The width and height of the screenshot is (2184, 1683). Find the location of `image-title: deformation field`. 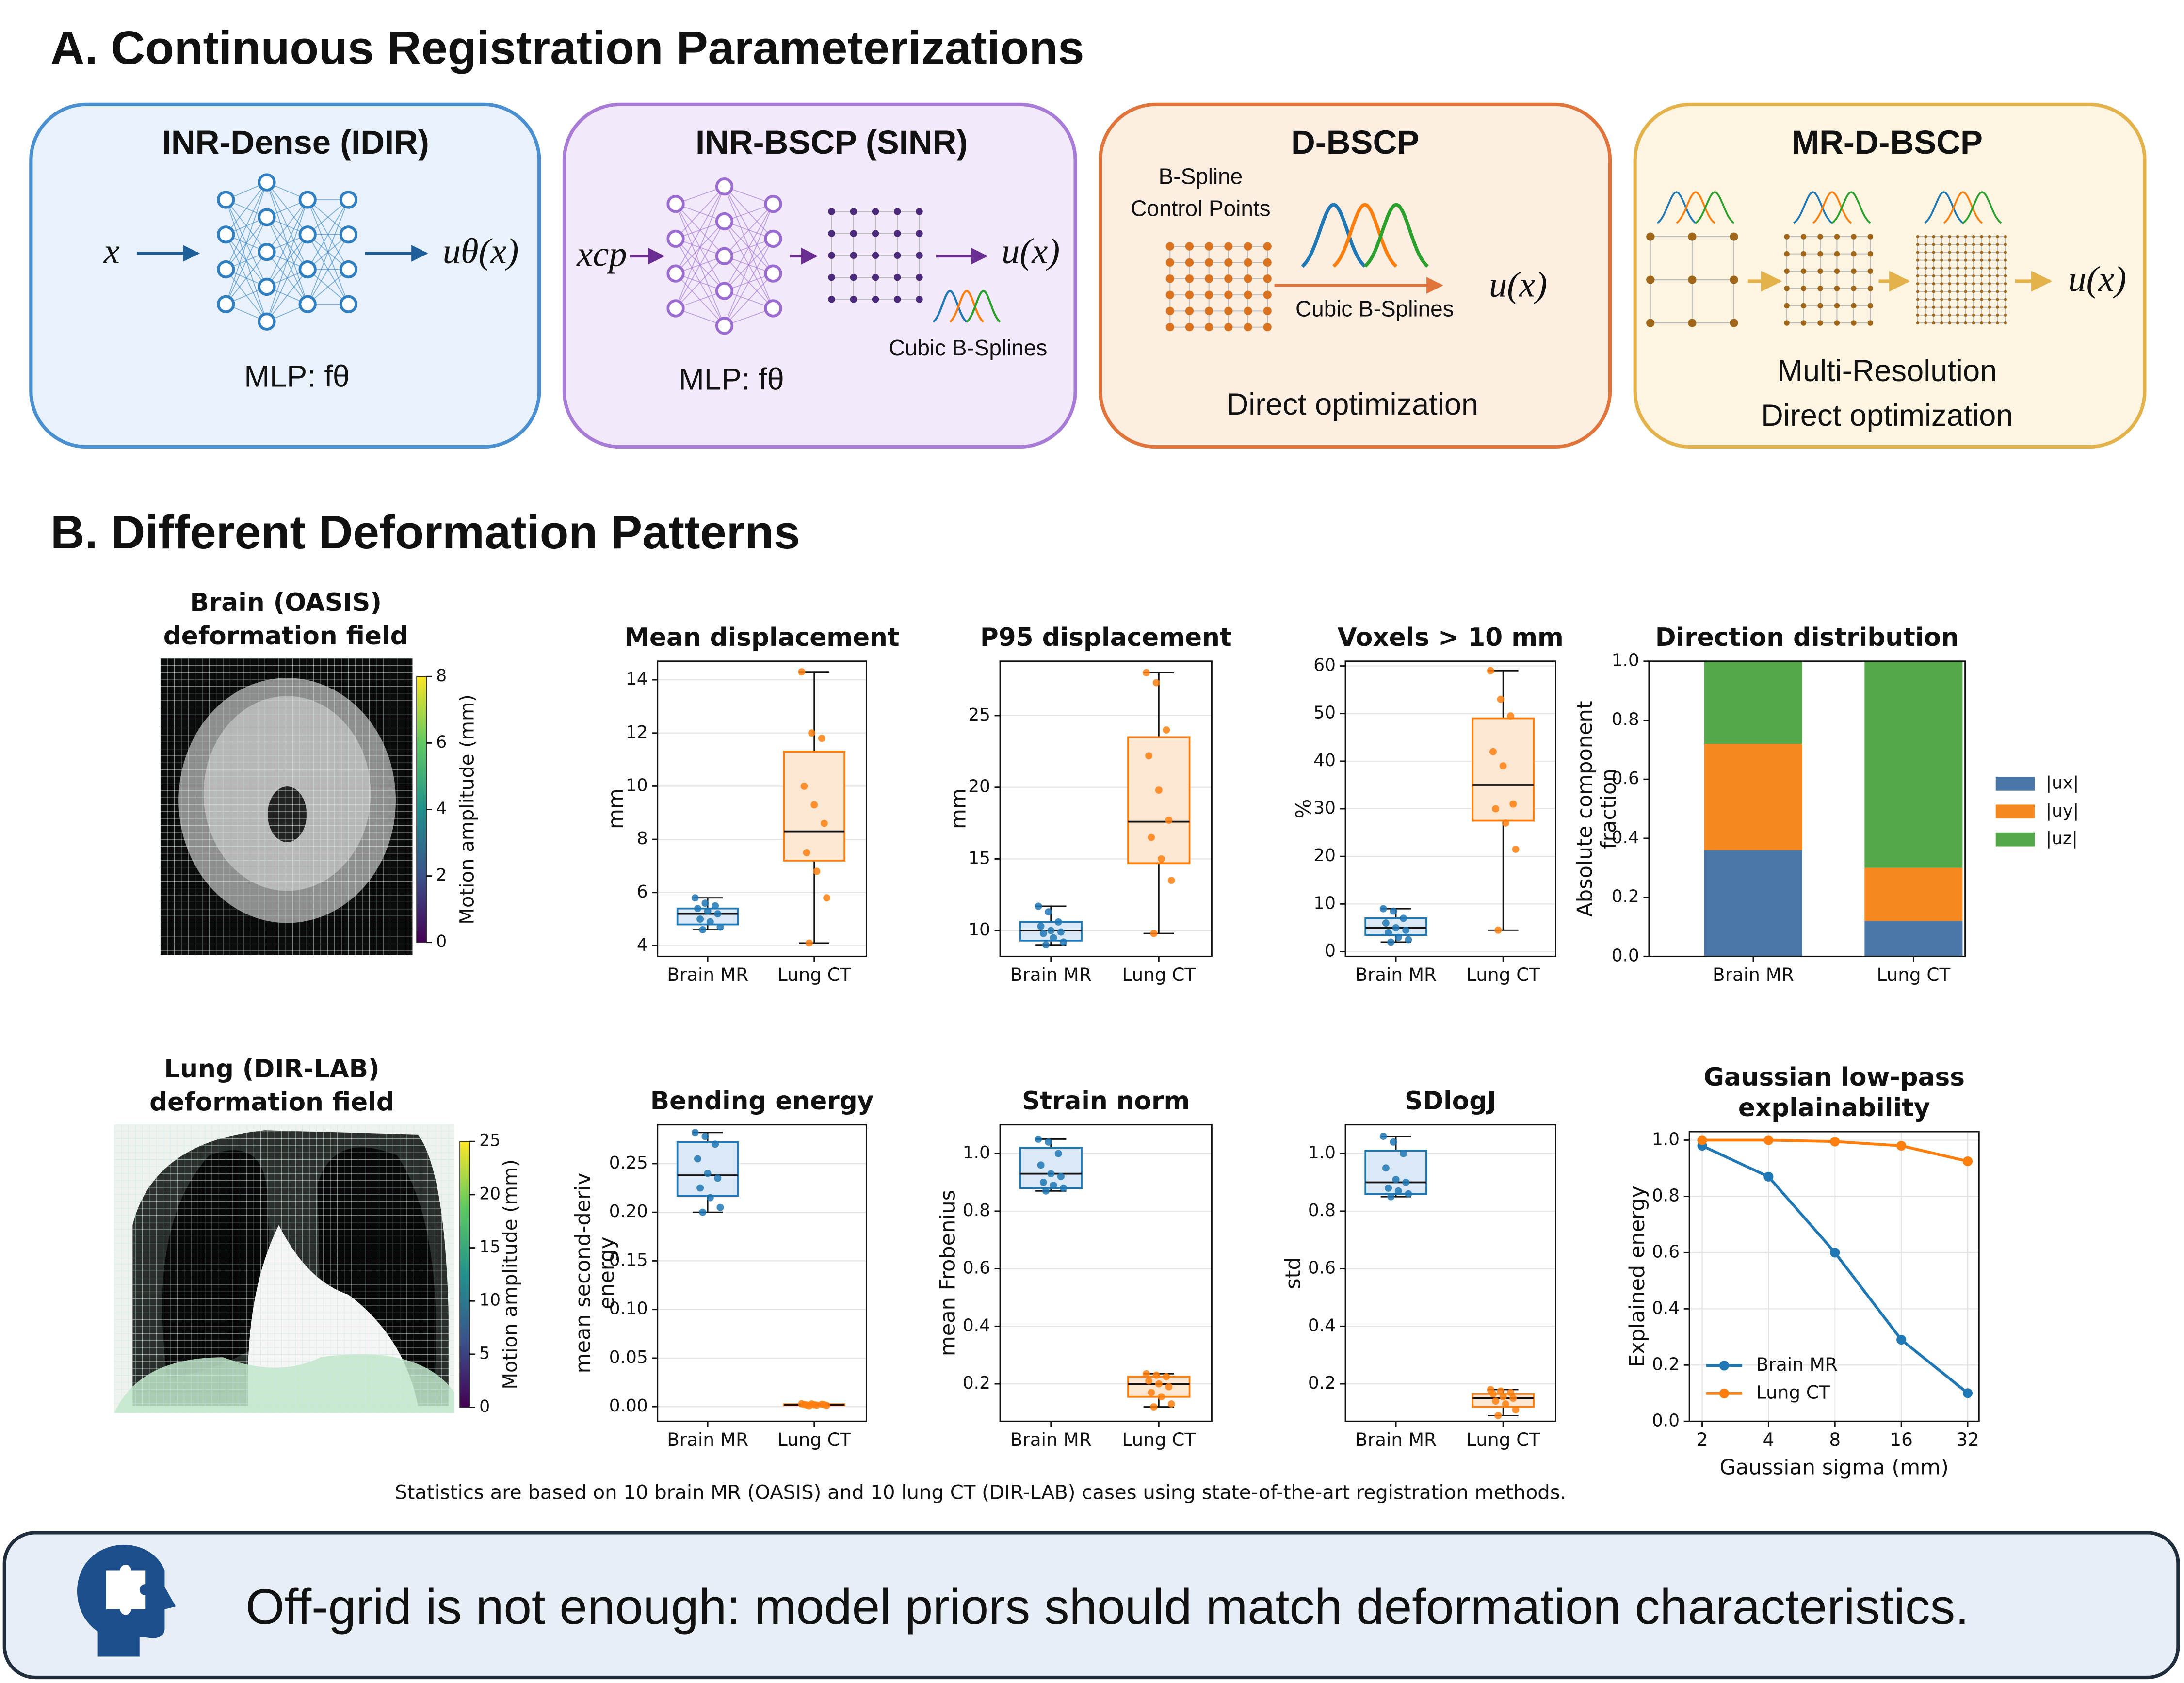

image-title: deformation field is located at coordinates (285, 636).